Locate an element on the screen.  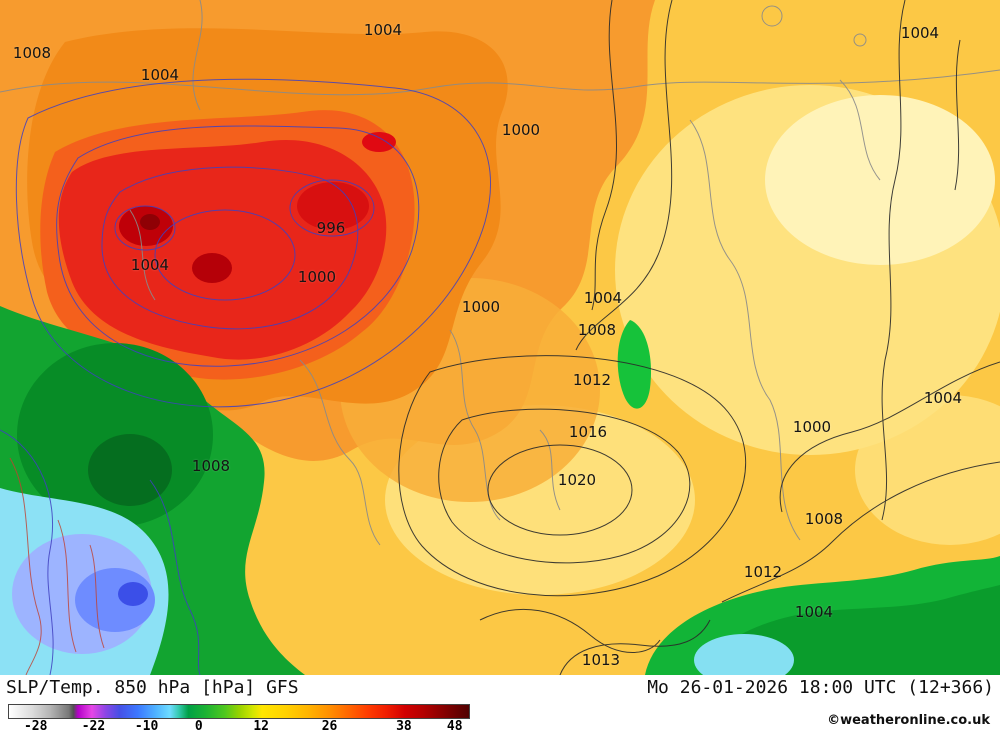
colorbar-tick: 38 is located at coordinates (404, 726).